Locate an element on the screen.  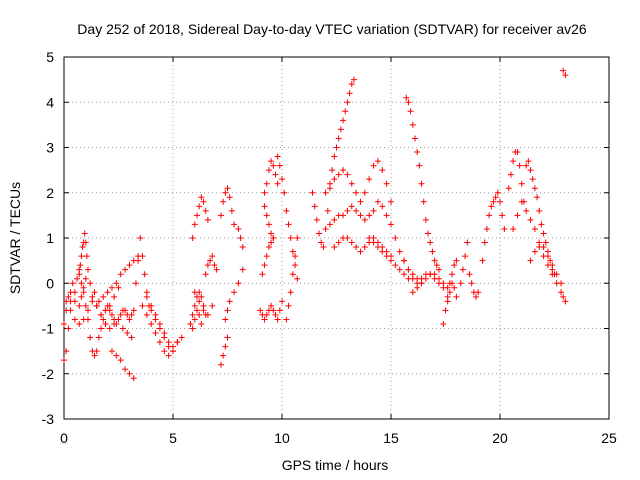
y-tick-label: 5 is located at coordinates (50, 57).